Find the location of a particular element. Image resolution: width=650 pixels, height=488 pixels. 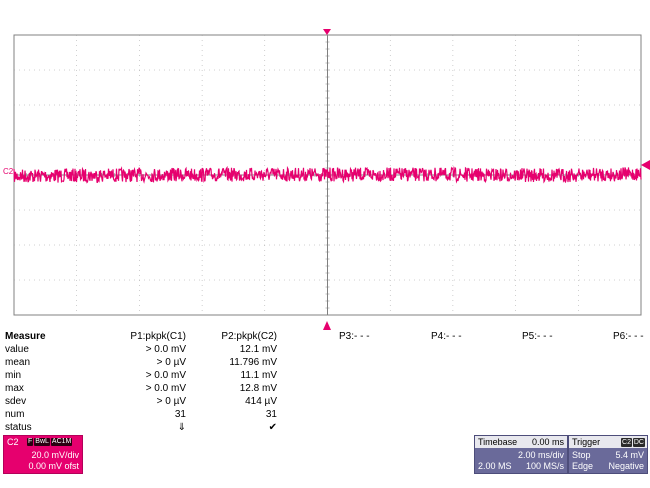

p2-cell: 12.1 mV is located at coordinates (258, 349).